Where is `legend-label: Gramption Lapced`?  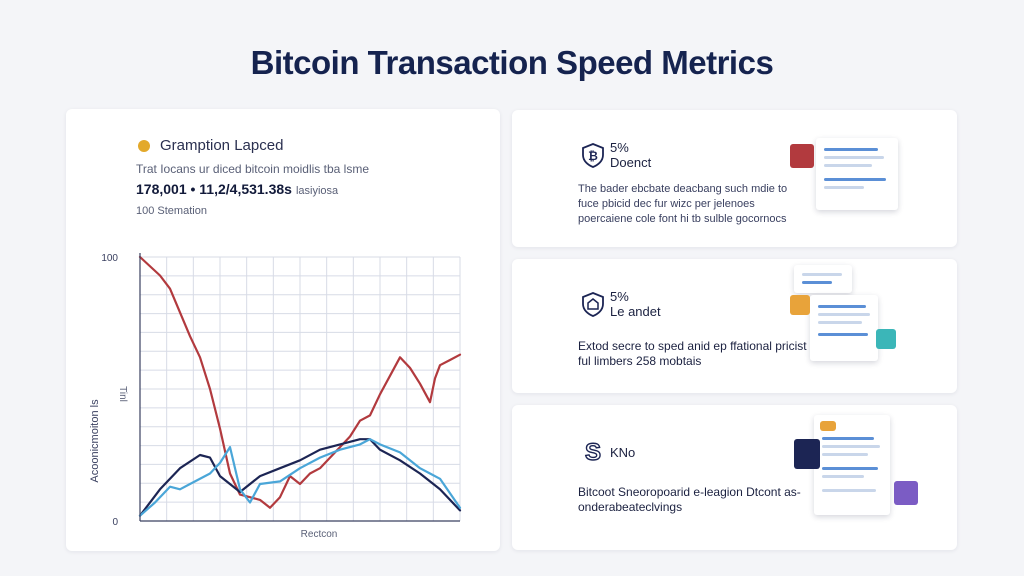
legend-label: Gramption Lapced is located at coordinates (222, 145).